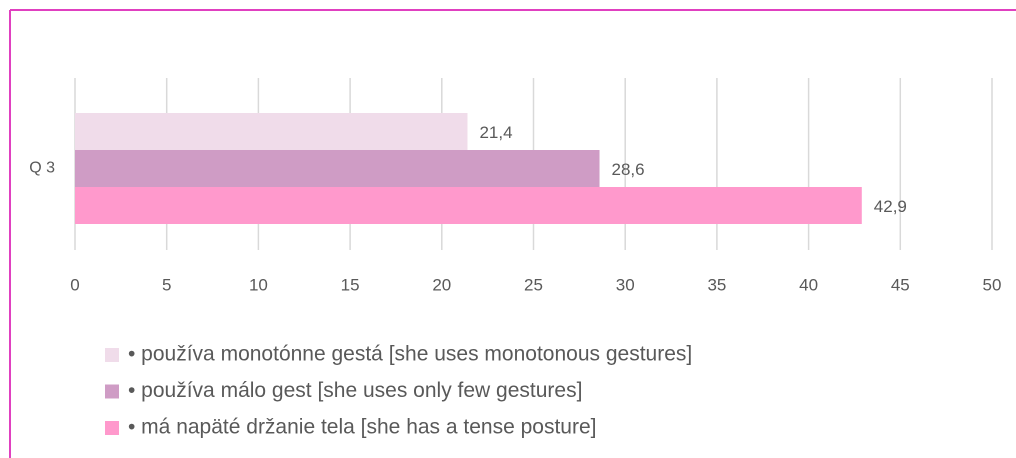  What do you see at coordinates (495, 132) in the screenshot?
I see `value-label: 21,4` at bounding box center [495, 132].